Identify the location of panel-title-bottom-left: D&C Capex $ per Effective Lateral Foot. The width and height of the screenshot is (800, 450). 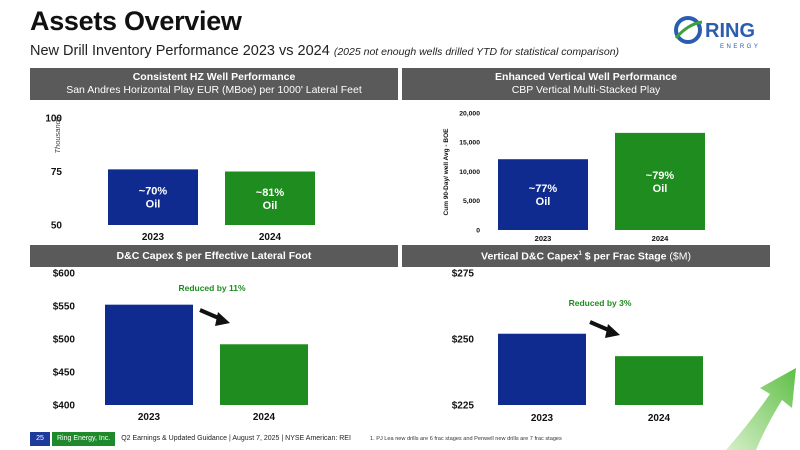
(214, 255).